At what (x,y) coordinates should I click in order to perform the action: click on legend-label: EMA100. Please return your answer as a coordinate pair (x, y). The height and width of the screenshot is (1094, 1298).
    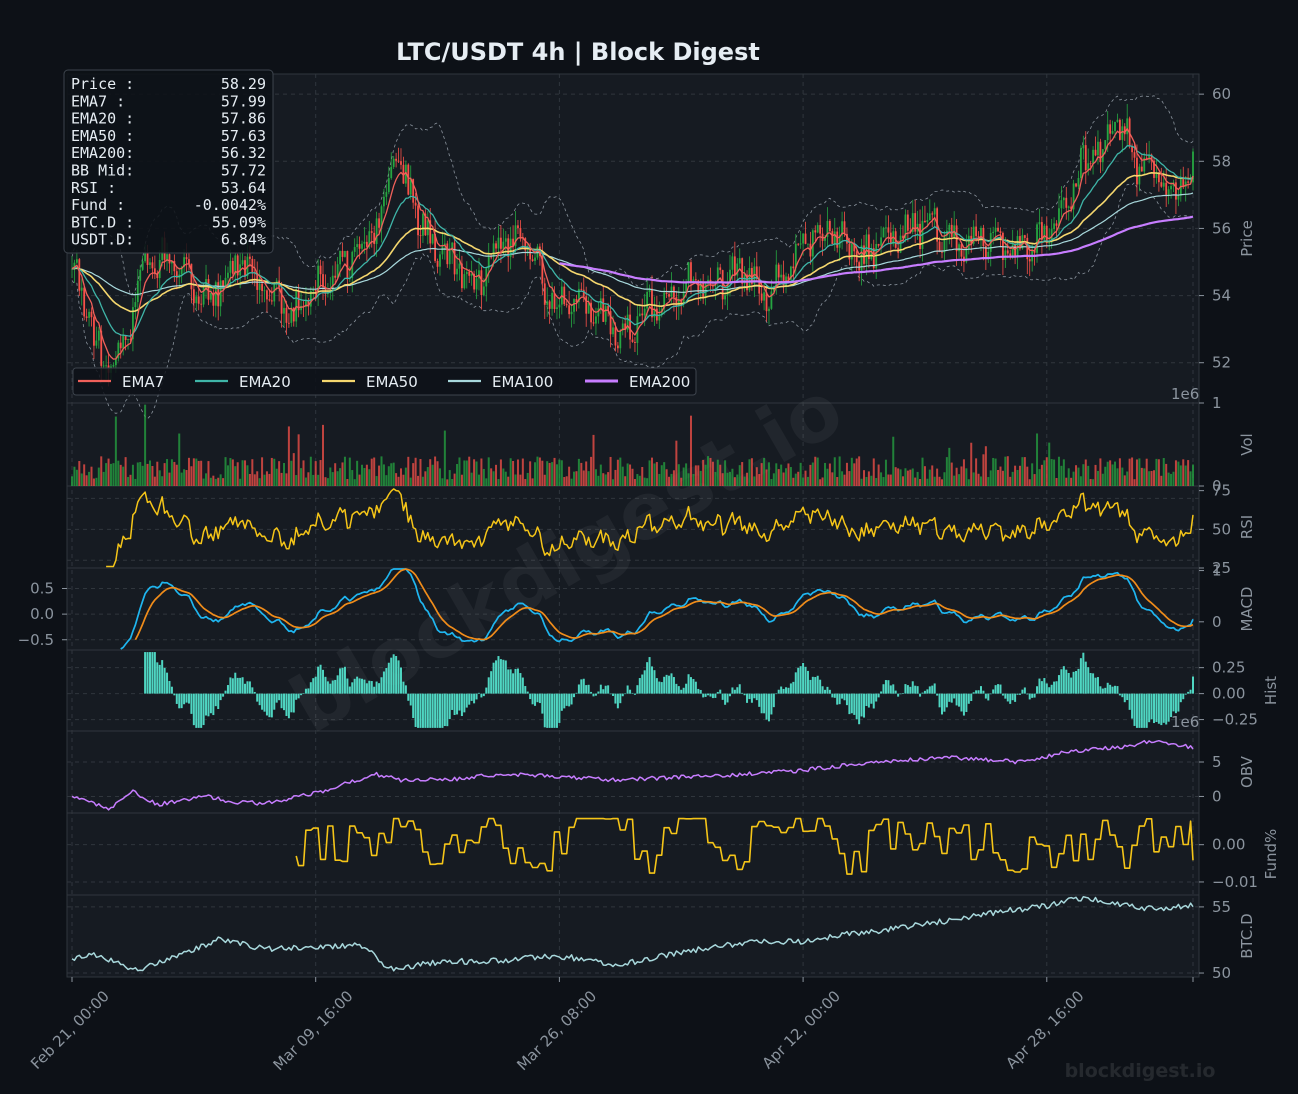
    Looking at the image, I should click on (522, 382).